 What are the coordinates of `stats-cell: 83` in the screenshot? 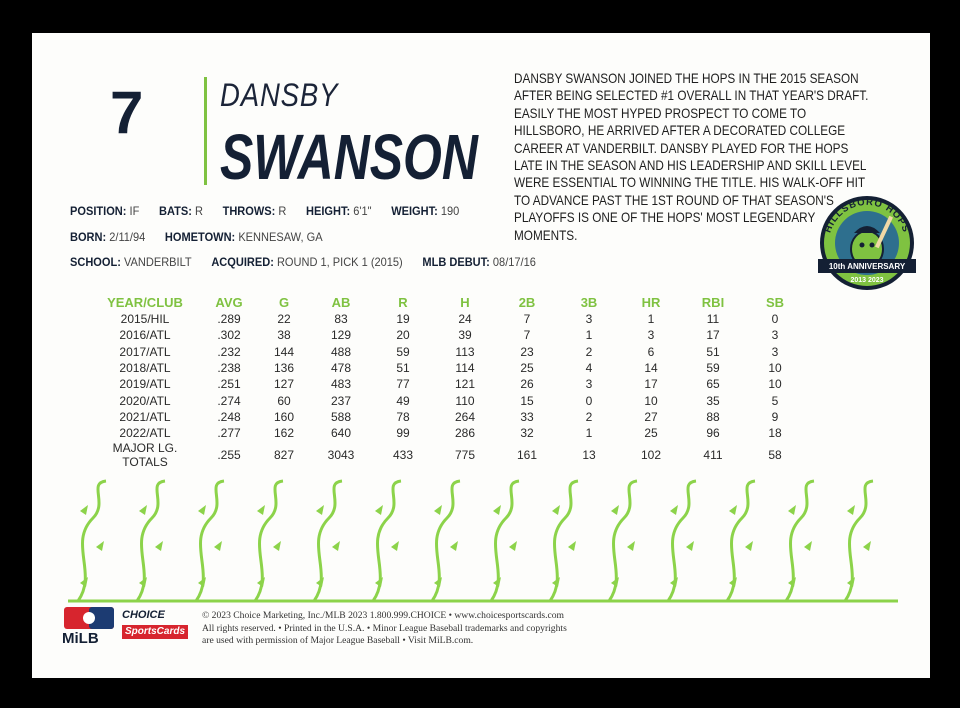 It's located at (341, 319).